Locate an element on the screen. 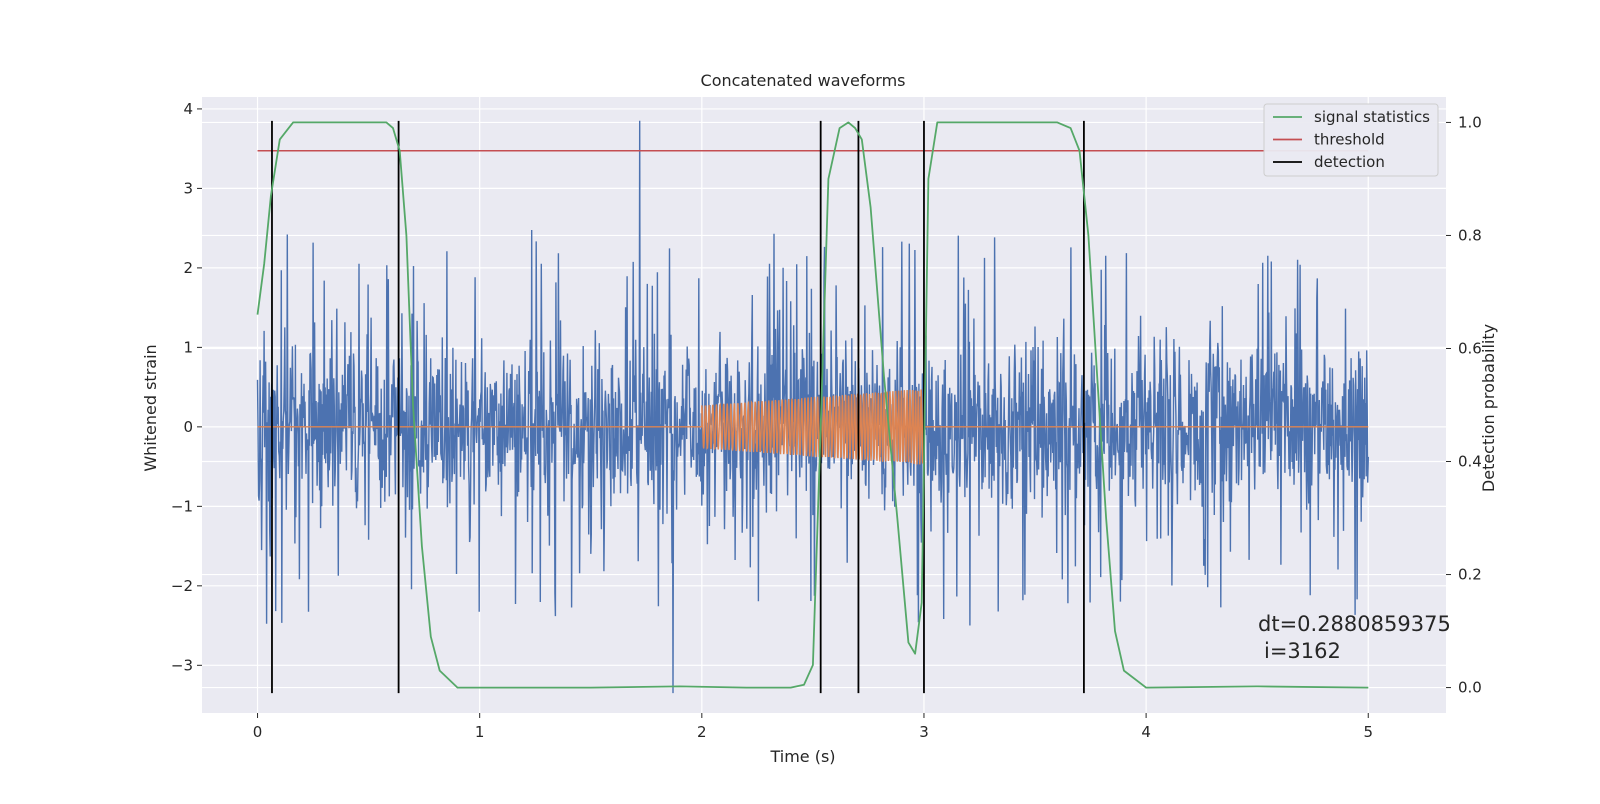 The height and width of the screenshot is (804, 1600). annotation-index: i=3162 is located at coordinates (1302, 651).